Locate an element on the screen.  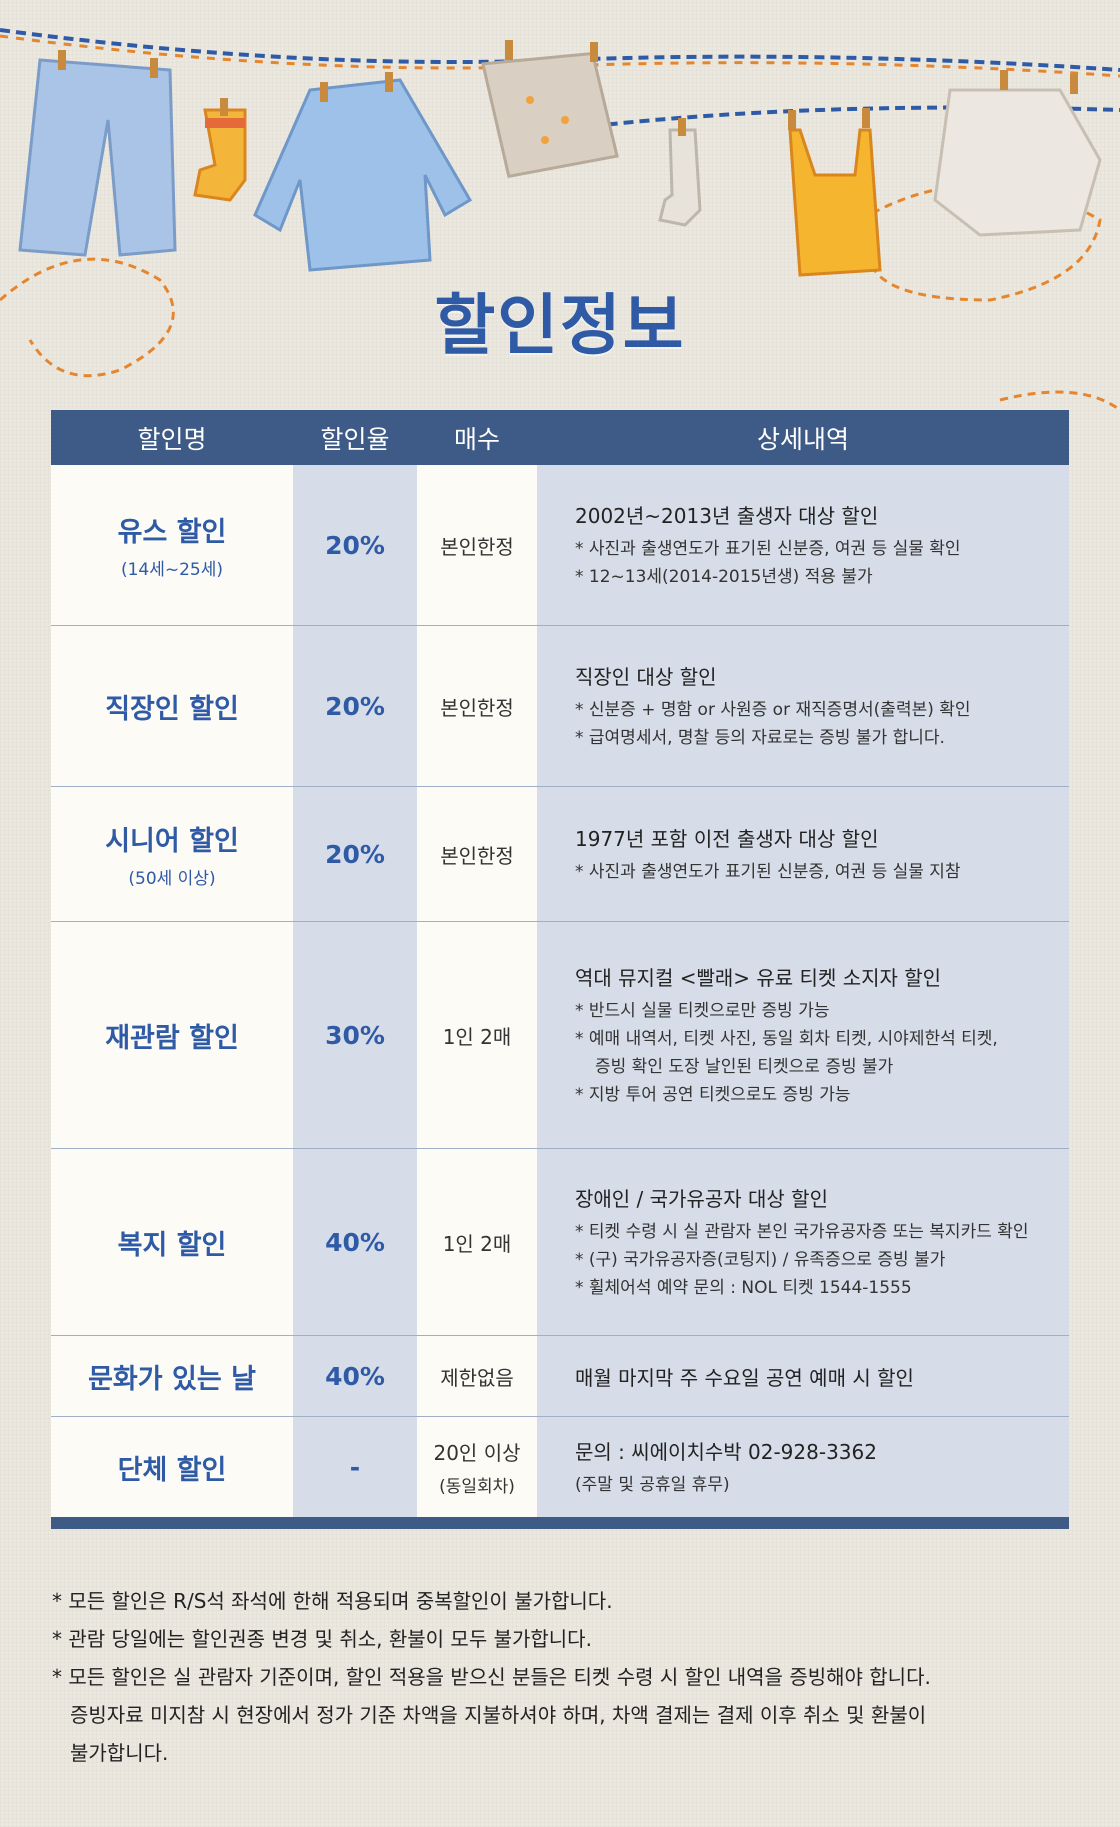
ticket-limit: 20인 이상 is located at coordinates (477, 1453).